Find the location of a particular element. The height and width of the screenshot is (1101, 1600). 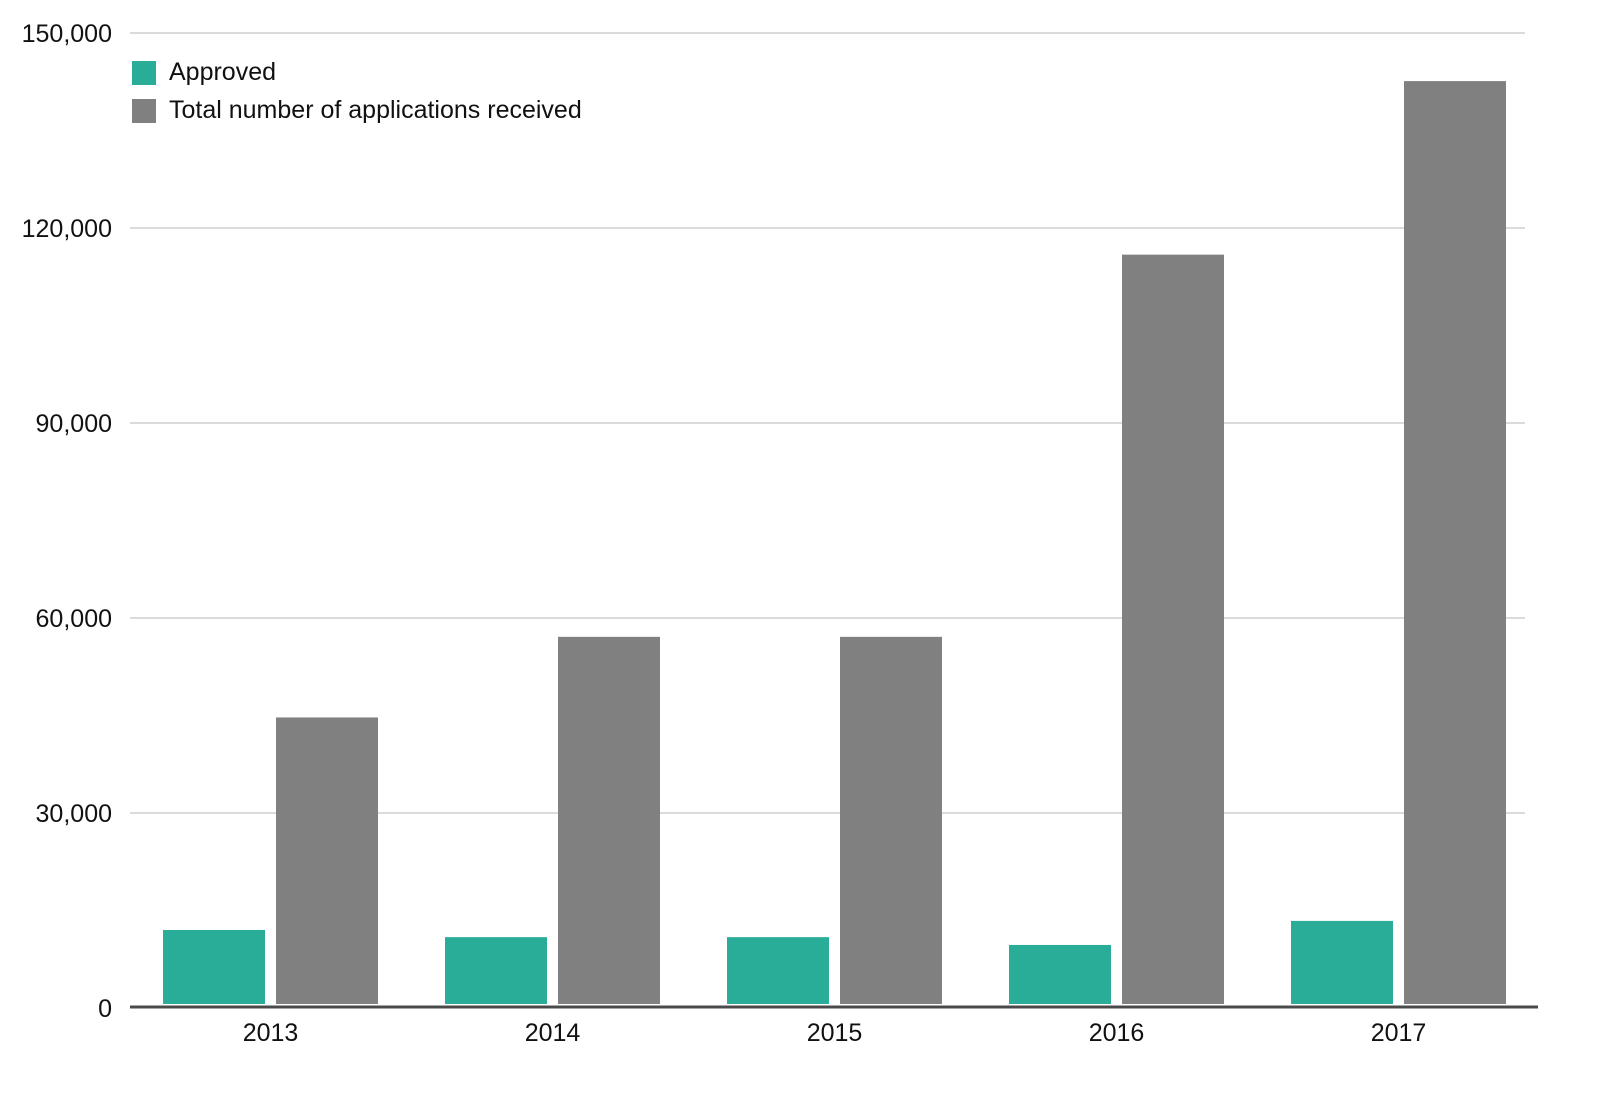

legend-swatch-approved is located at coordinates (144, 73).